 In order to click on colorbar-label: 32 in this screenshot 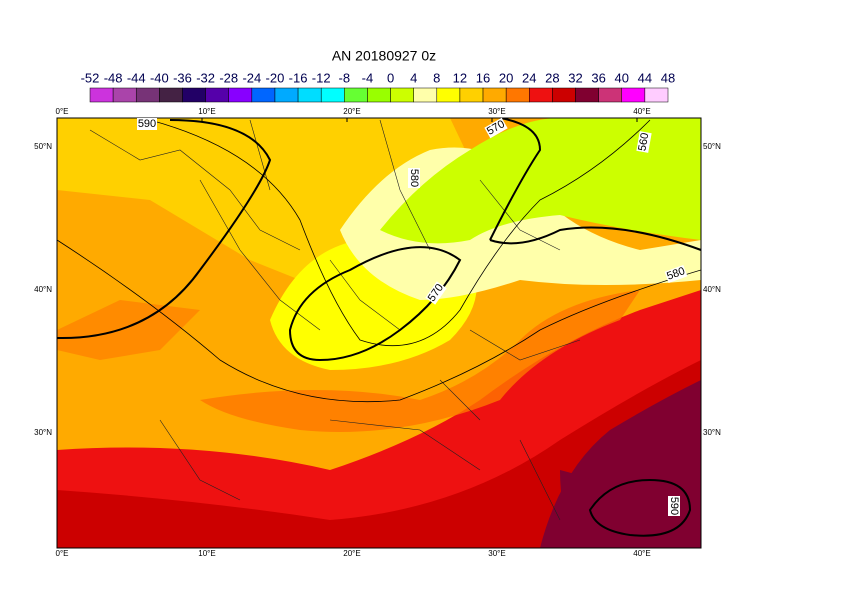, I will do `click(575, 77)`.